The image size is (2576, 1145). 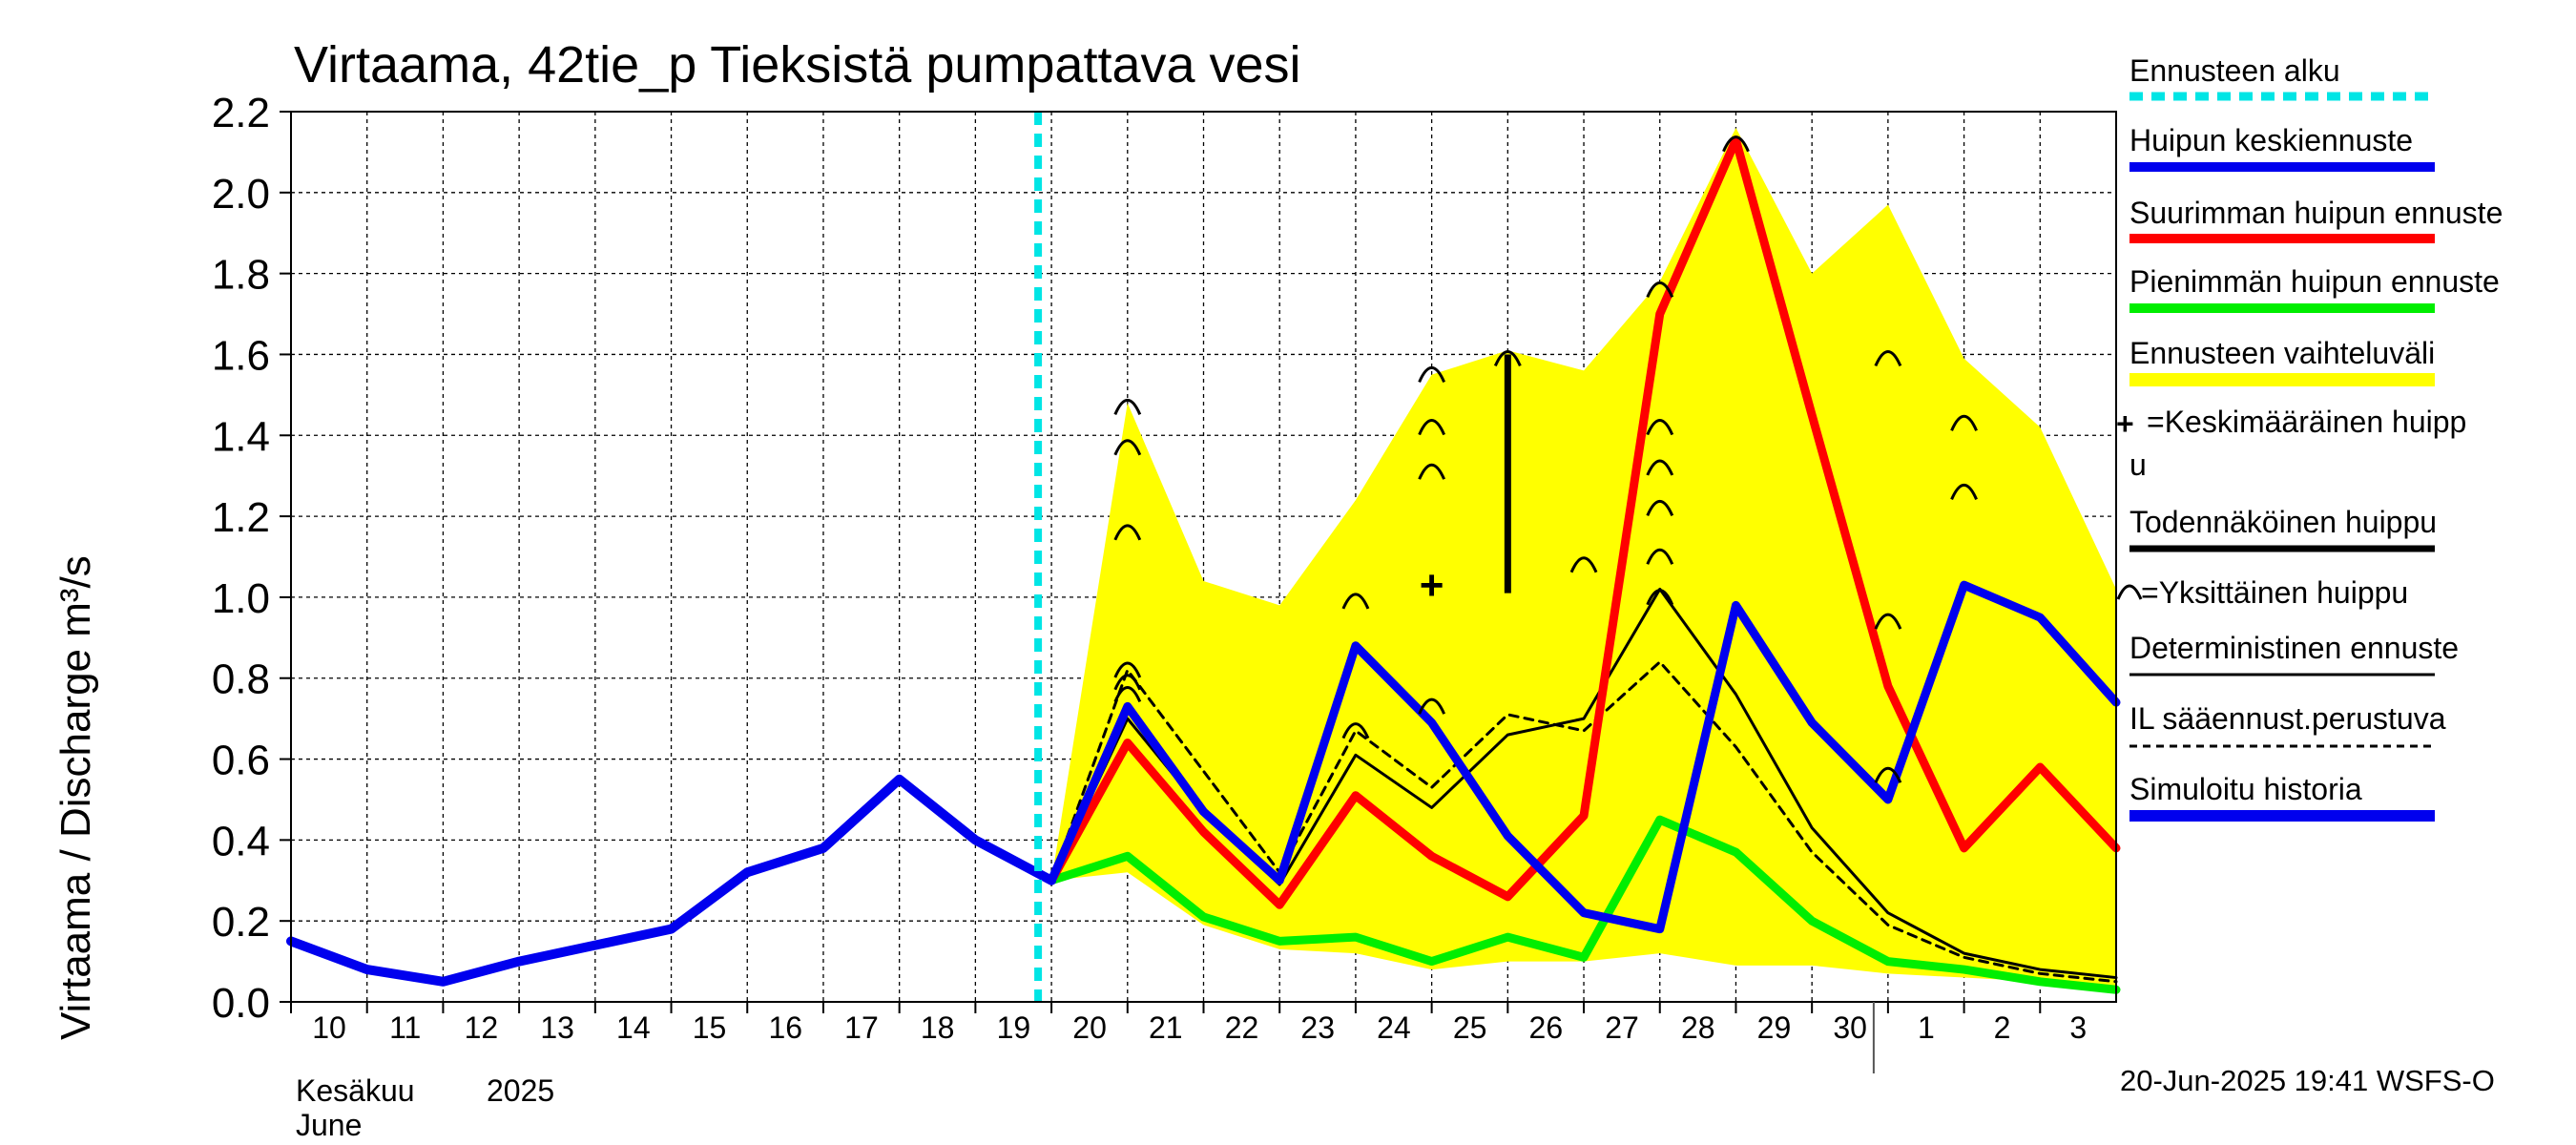 What do you see at coordinates (241, 436) in the screenshot?
I see `y-tick-label: 1.4` at bounding box center [241, 436].